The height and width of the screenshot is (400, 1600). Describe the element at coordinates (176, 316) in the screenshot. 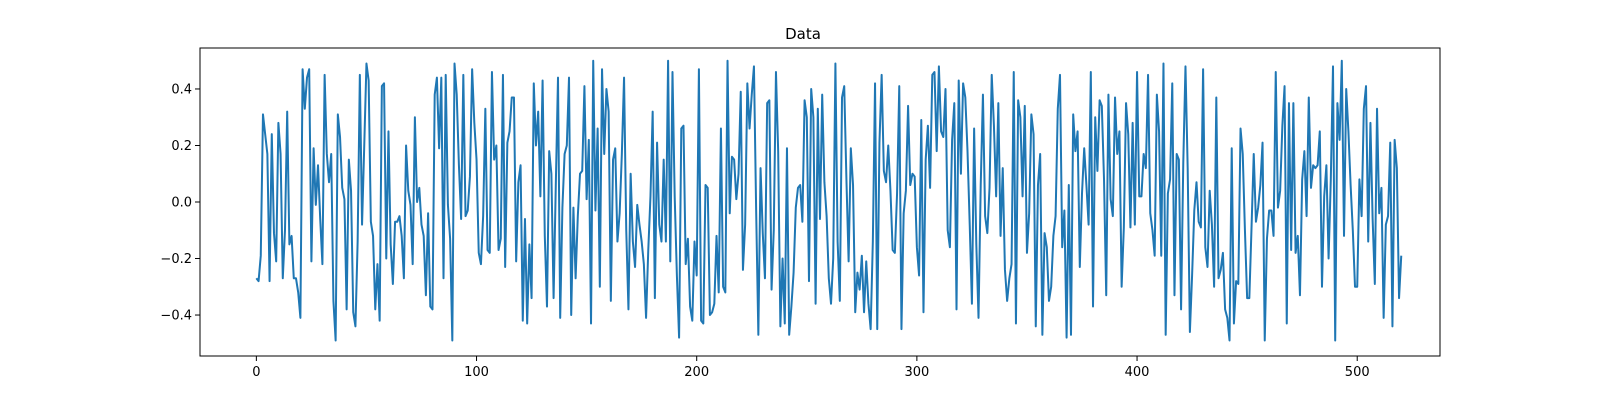

I see `y-tick-label: −0.4` at that location.